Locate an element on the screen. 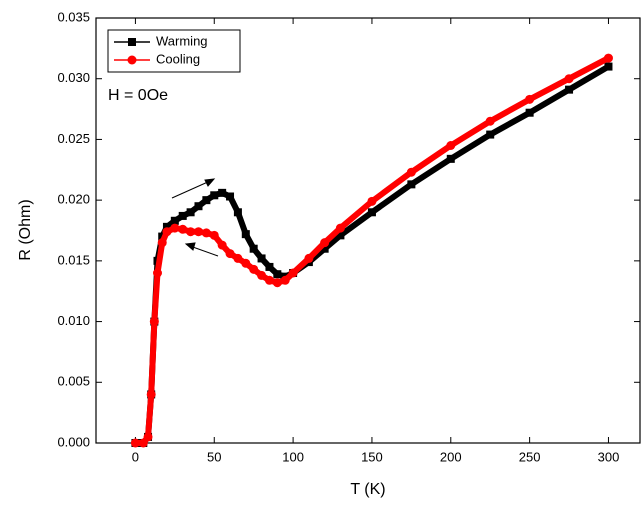 The image size is (643, 508). legend-label: Cooling is located at coordinates (178, 58).